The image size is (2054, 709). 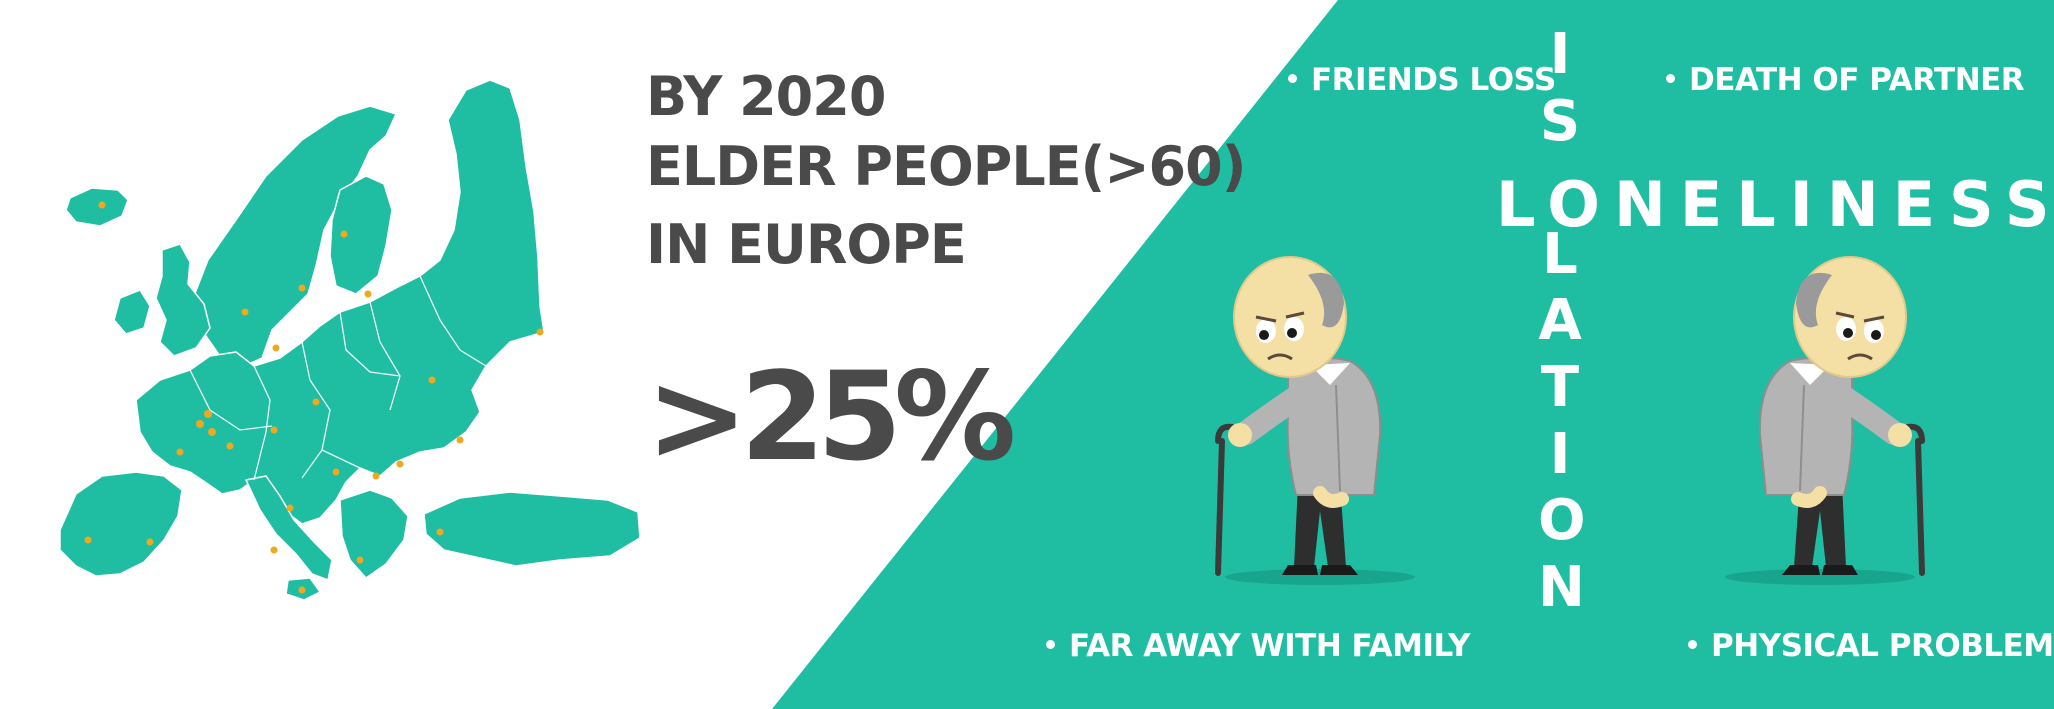 What do you see at coordinates (1560, 387) in the screenshot?
I see `isolation-letter: T` at bounding box center [1560, 387].